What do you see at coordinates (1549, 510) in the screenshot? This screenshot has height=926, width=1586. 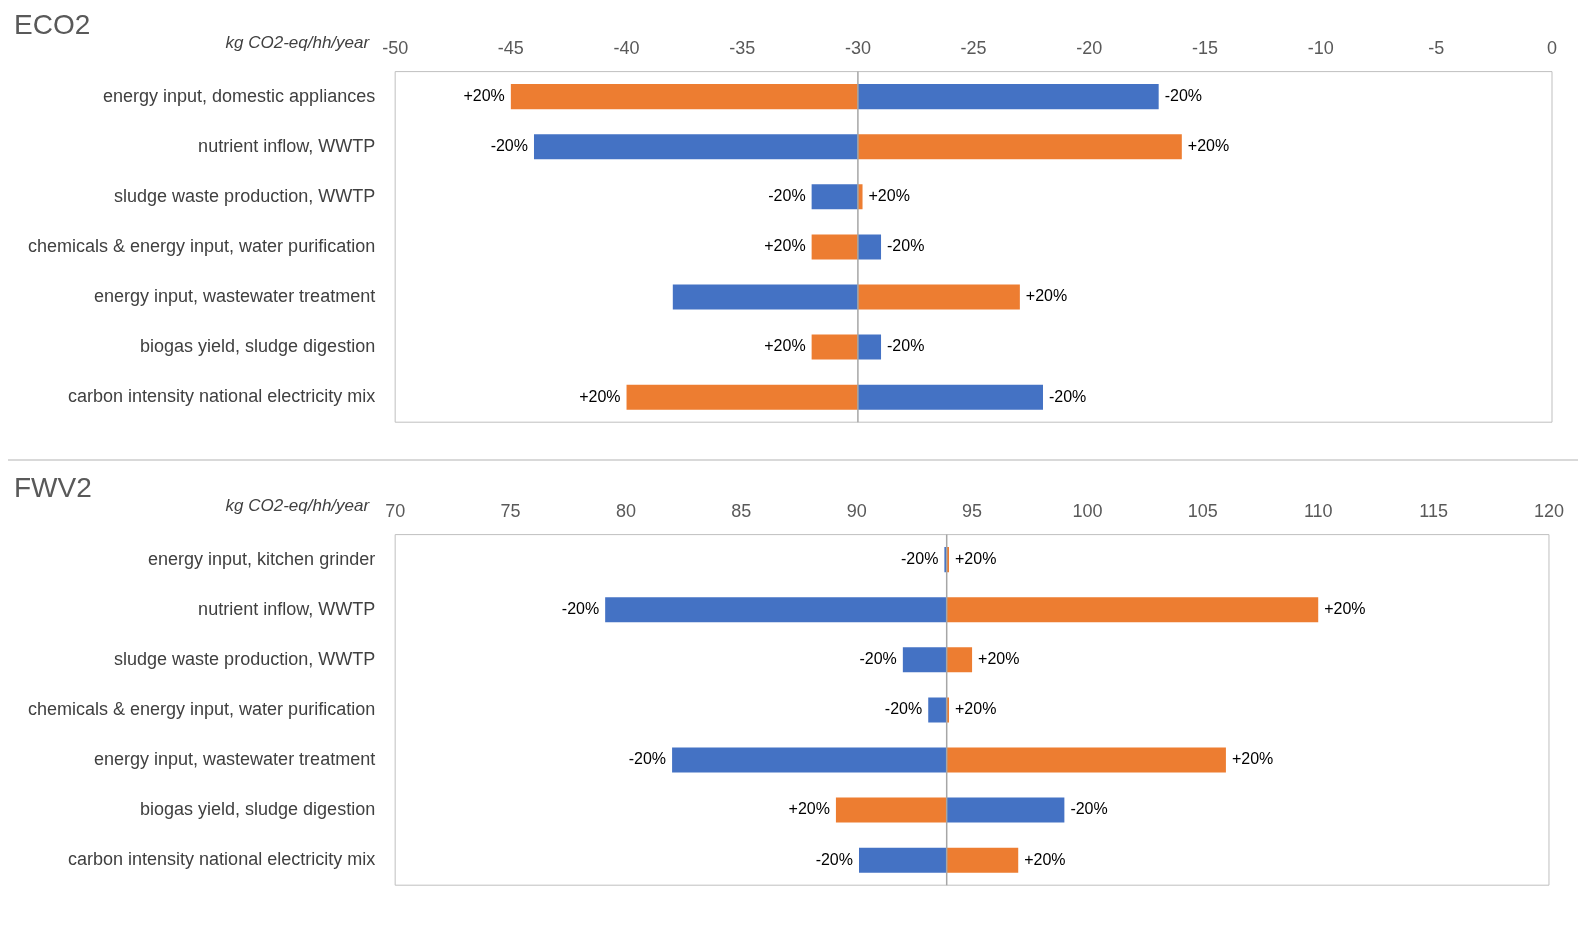 I see `x-tick-label: 120` at bounding box center [1549, 510].